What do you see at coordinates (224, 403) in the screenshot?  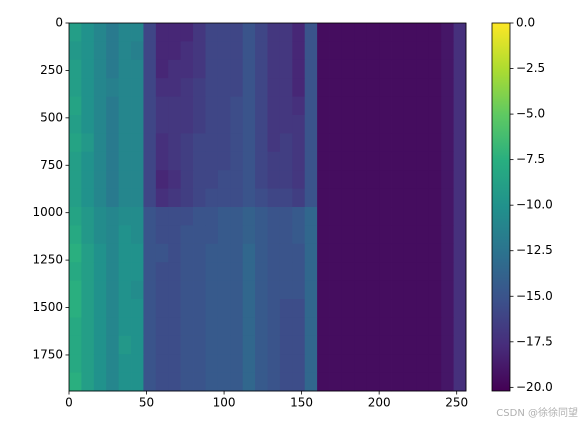 I see `x-tick-label: 100` at bounding box center [224, 403].